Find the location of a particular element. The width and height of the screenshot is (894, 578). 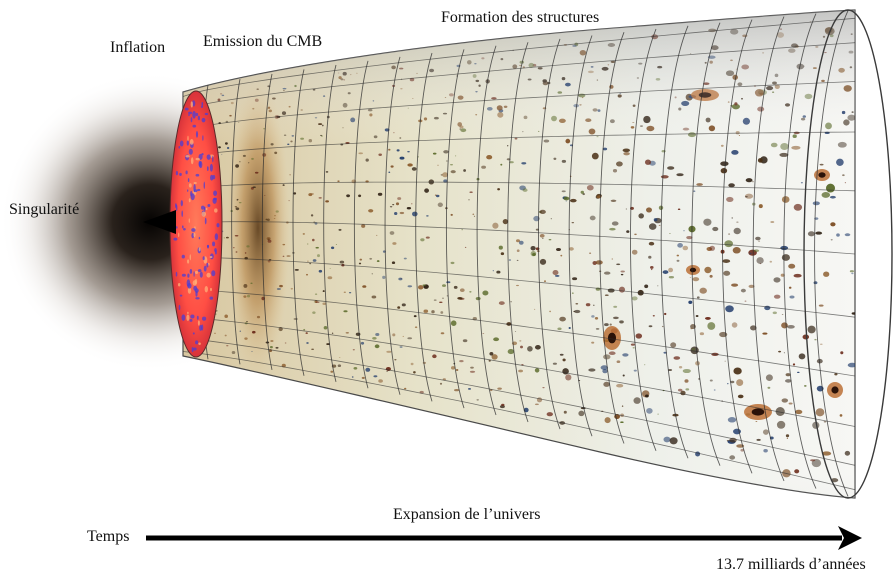

cmb-fluctuations is located at coordinates (196, 226).